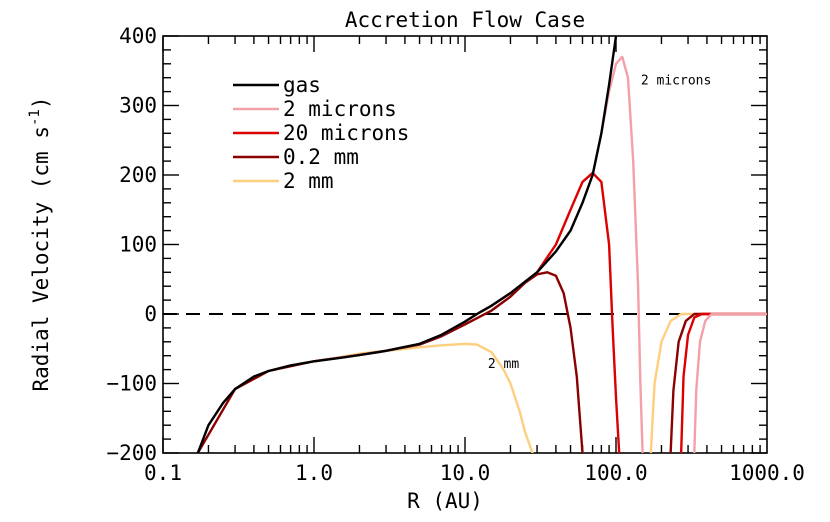 Image resolution: width=830 pixels, height=522 pixels. Describe the element at coordinates (138, 106) in the screenshot. I see `y-tick-label: 300` at that location.